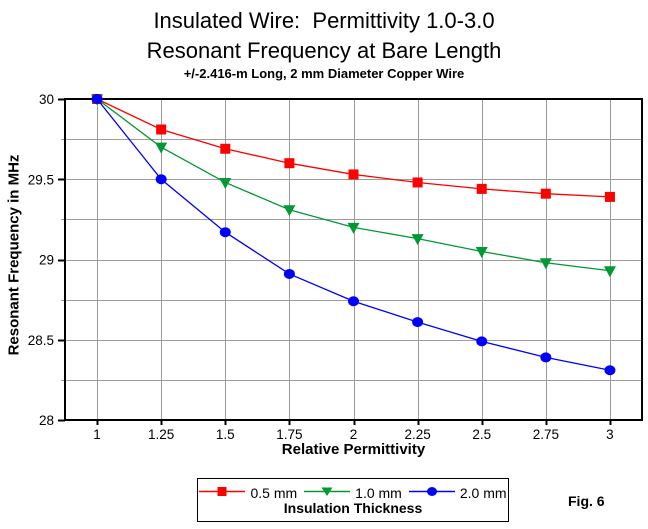 The image size is (648, 529). What do you see at coordinates (324, 50) in the screenshot?
I see `chart-title-line-2: Resonant Frequency at Bare Length` at bounding box center [324, 50].